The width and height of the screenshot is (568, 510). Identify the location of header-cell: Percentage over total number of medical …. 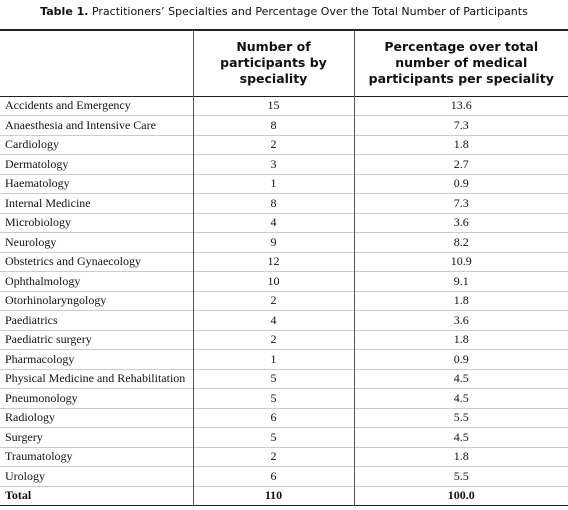
(460, 63).